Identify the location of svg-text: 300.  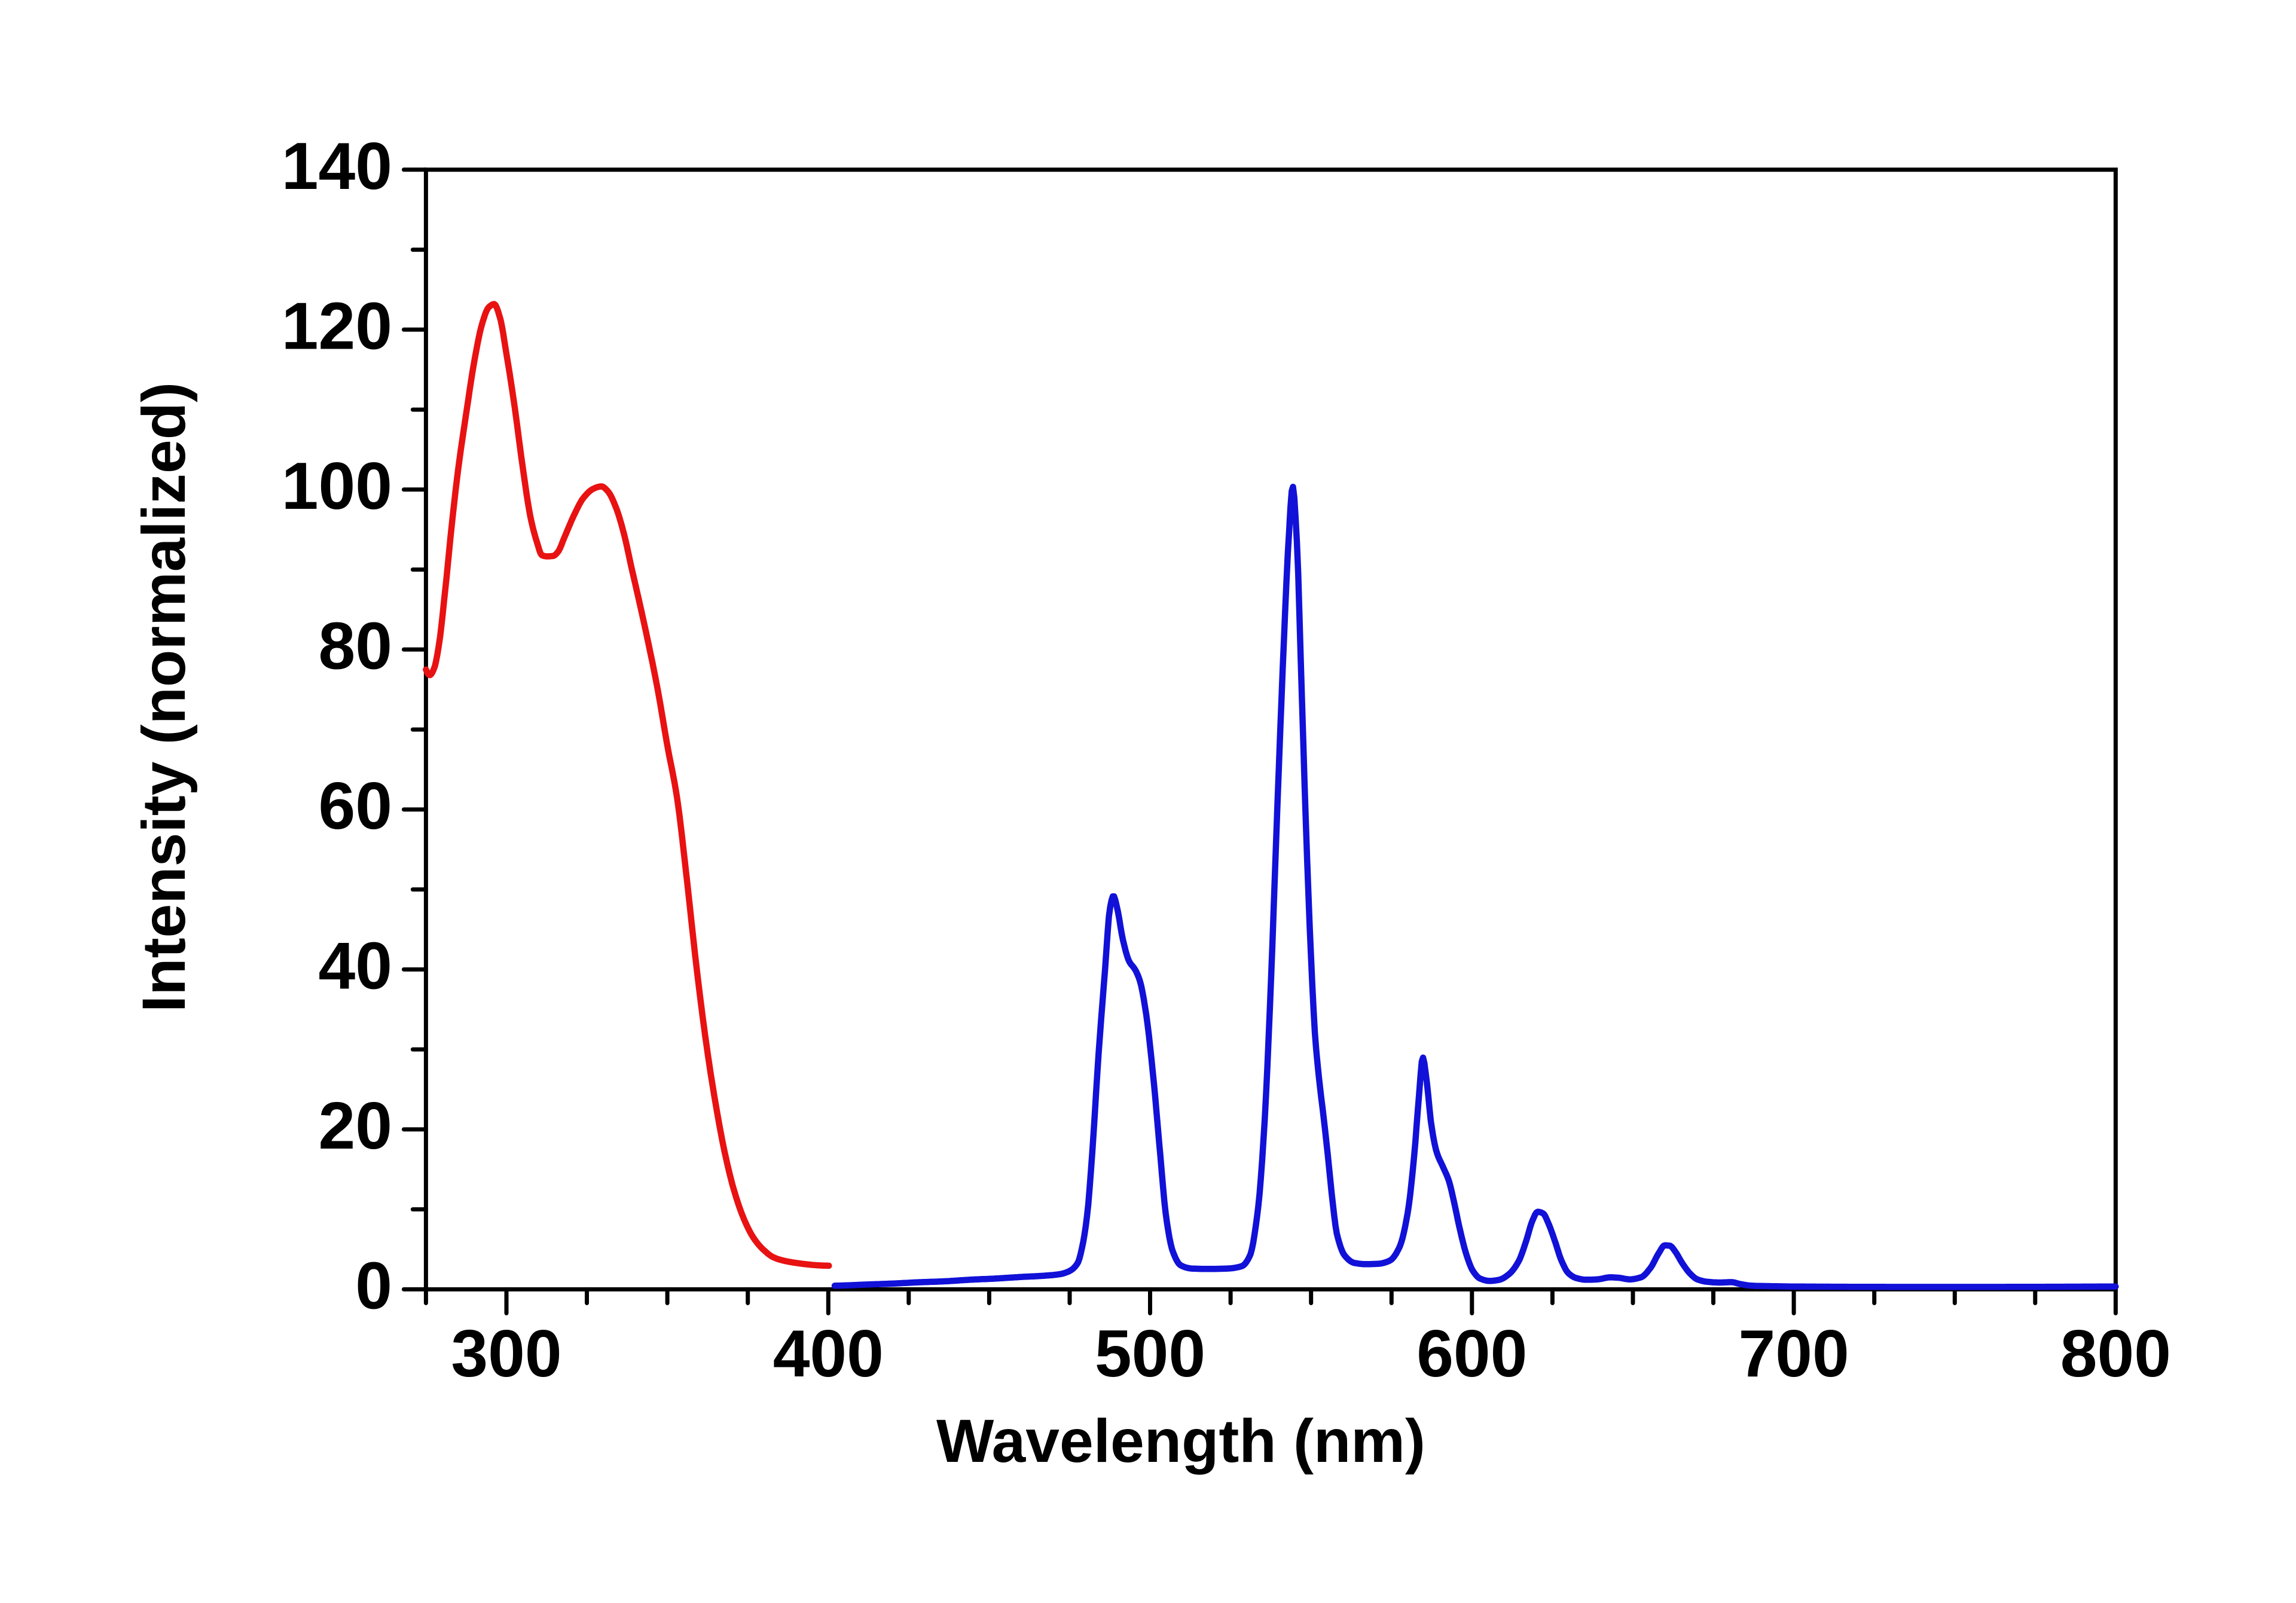
(506, 1354).